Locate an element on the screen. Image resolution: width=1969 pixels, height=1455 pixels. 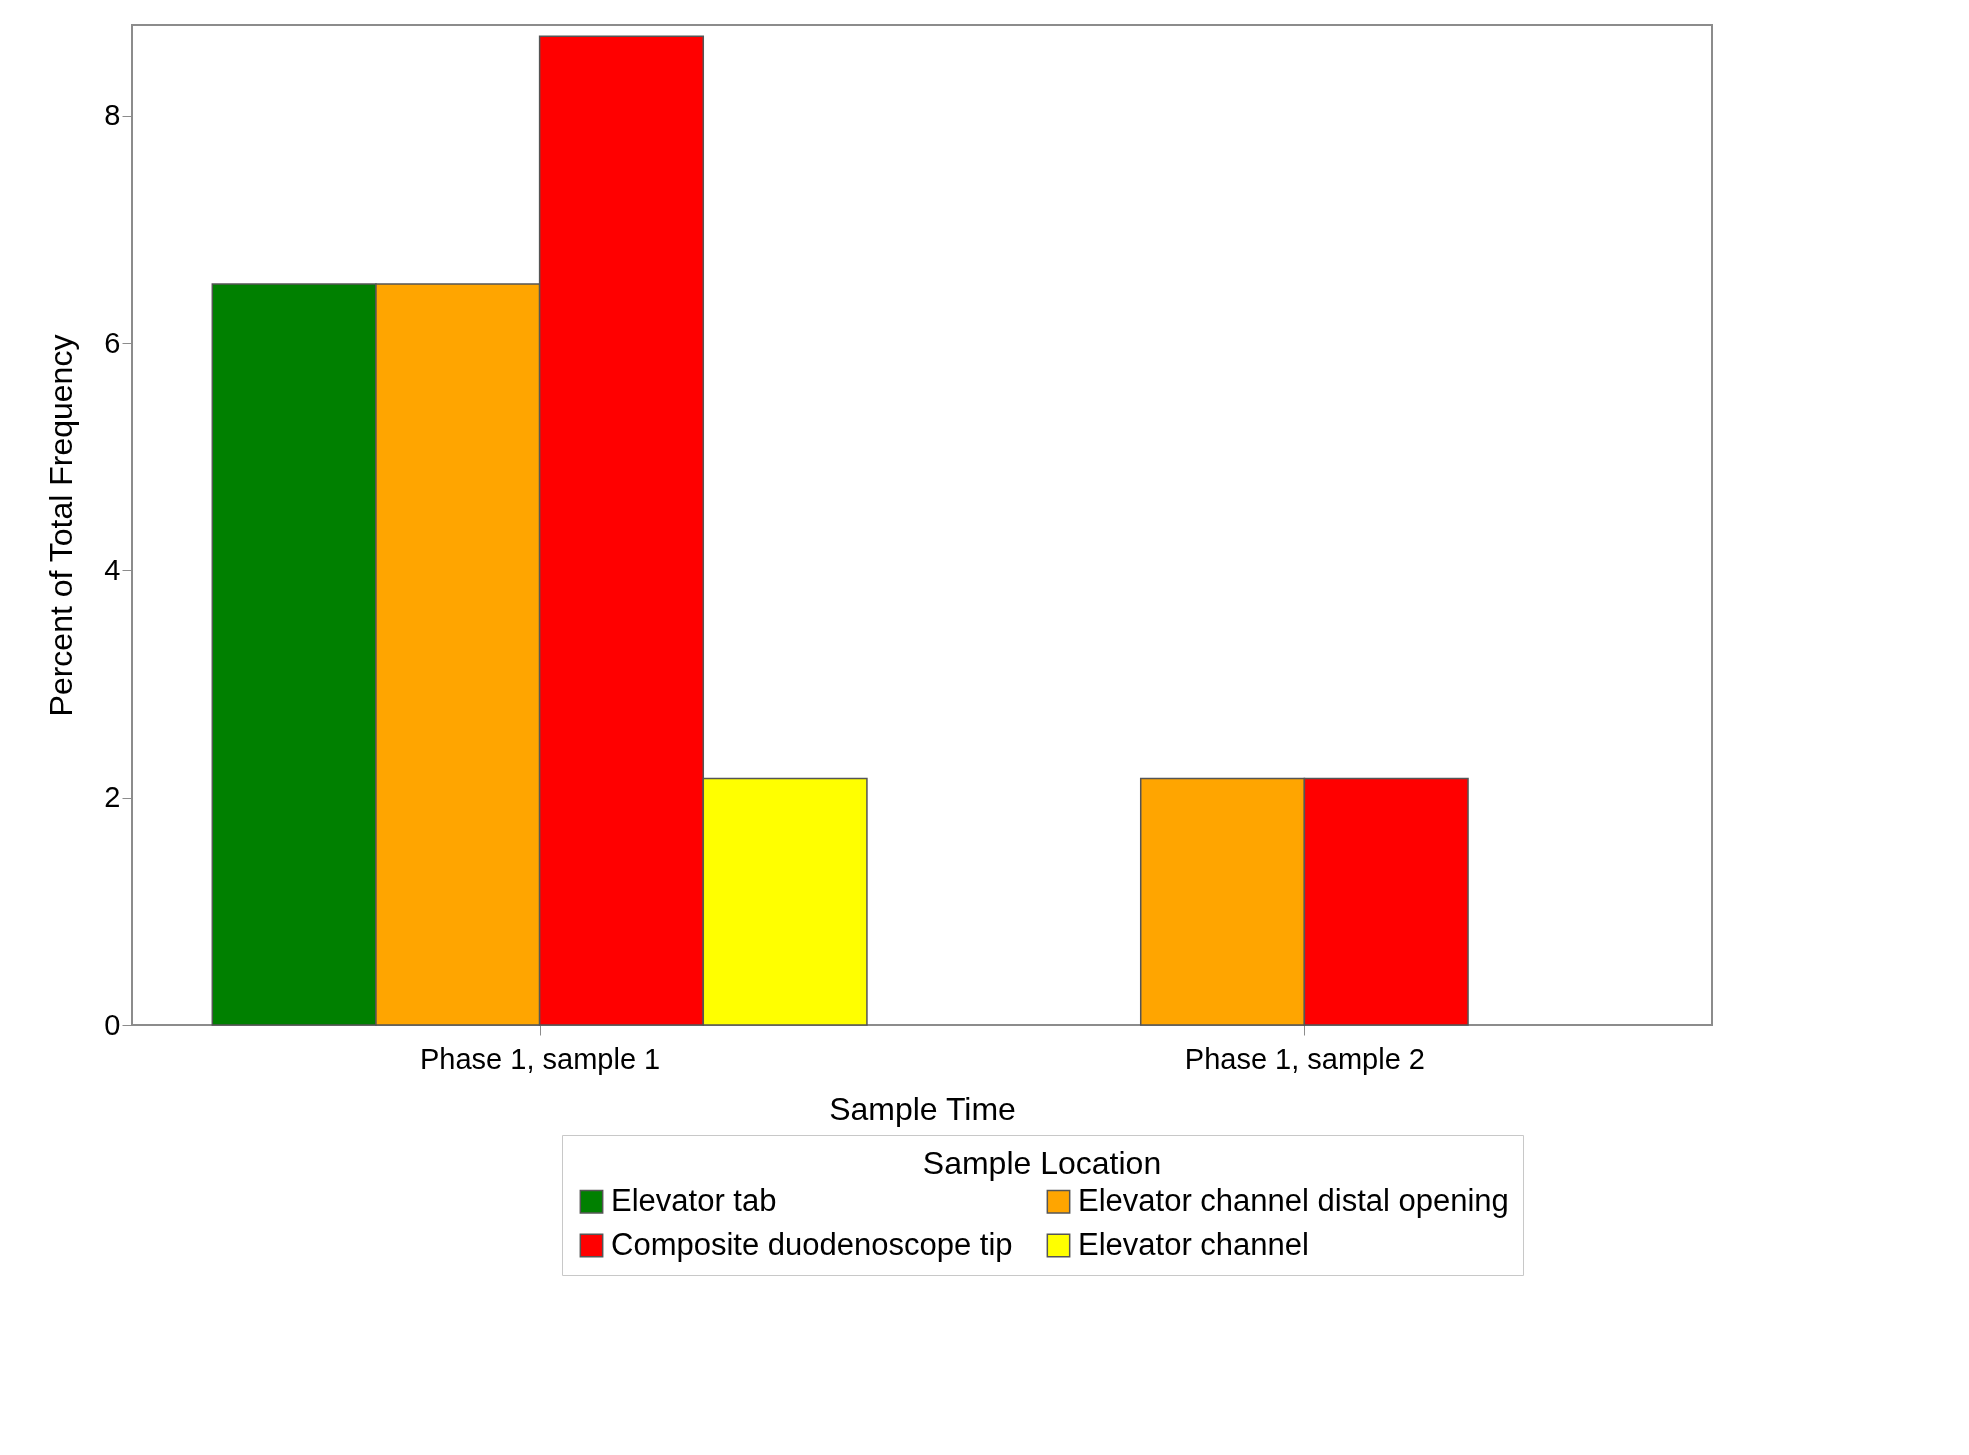
y-tick-label: 8 is located at coordinates (112, 115).